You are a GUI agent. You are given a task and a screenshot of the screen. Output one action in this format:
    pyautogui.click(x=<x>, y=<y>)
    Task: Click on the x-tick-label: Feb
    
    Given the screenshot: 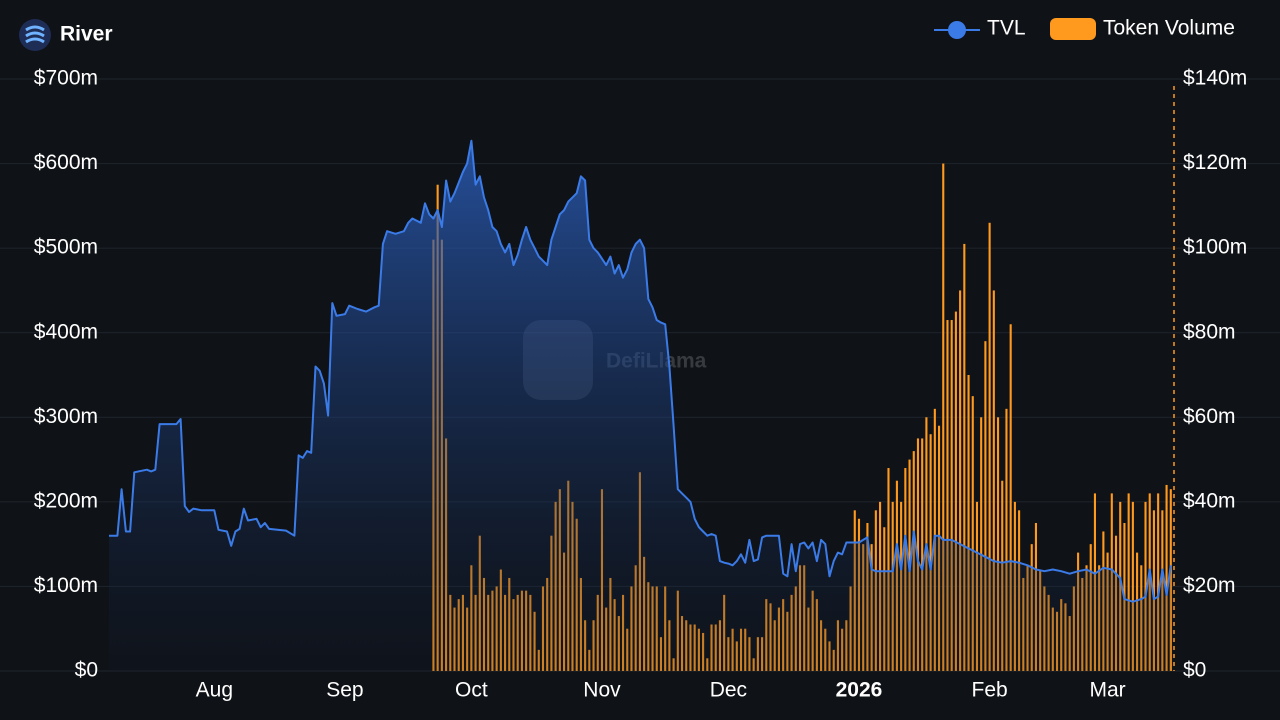 What is the action you would take?
    pyautogui.click(x=990, y=690)
    